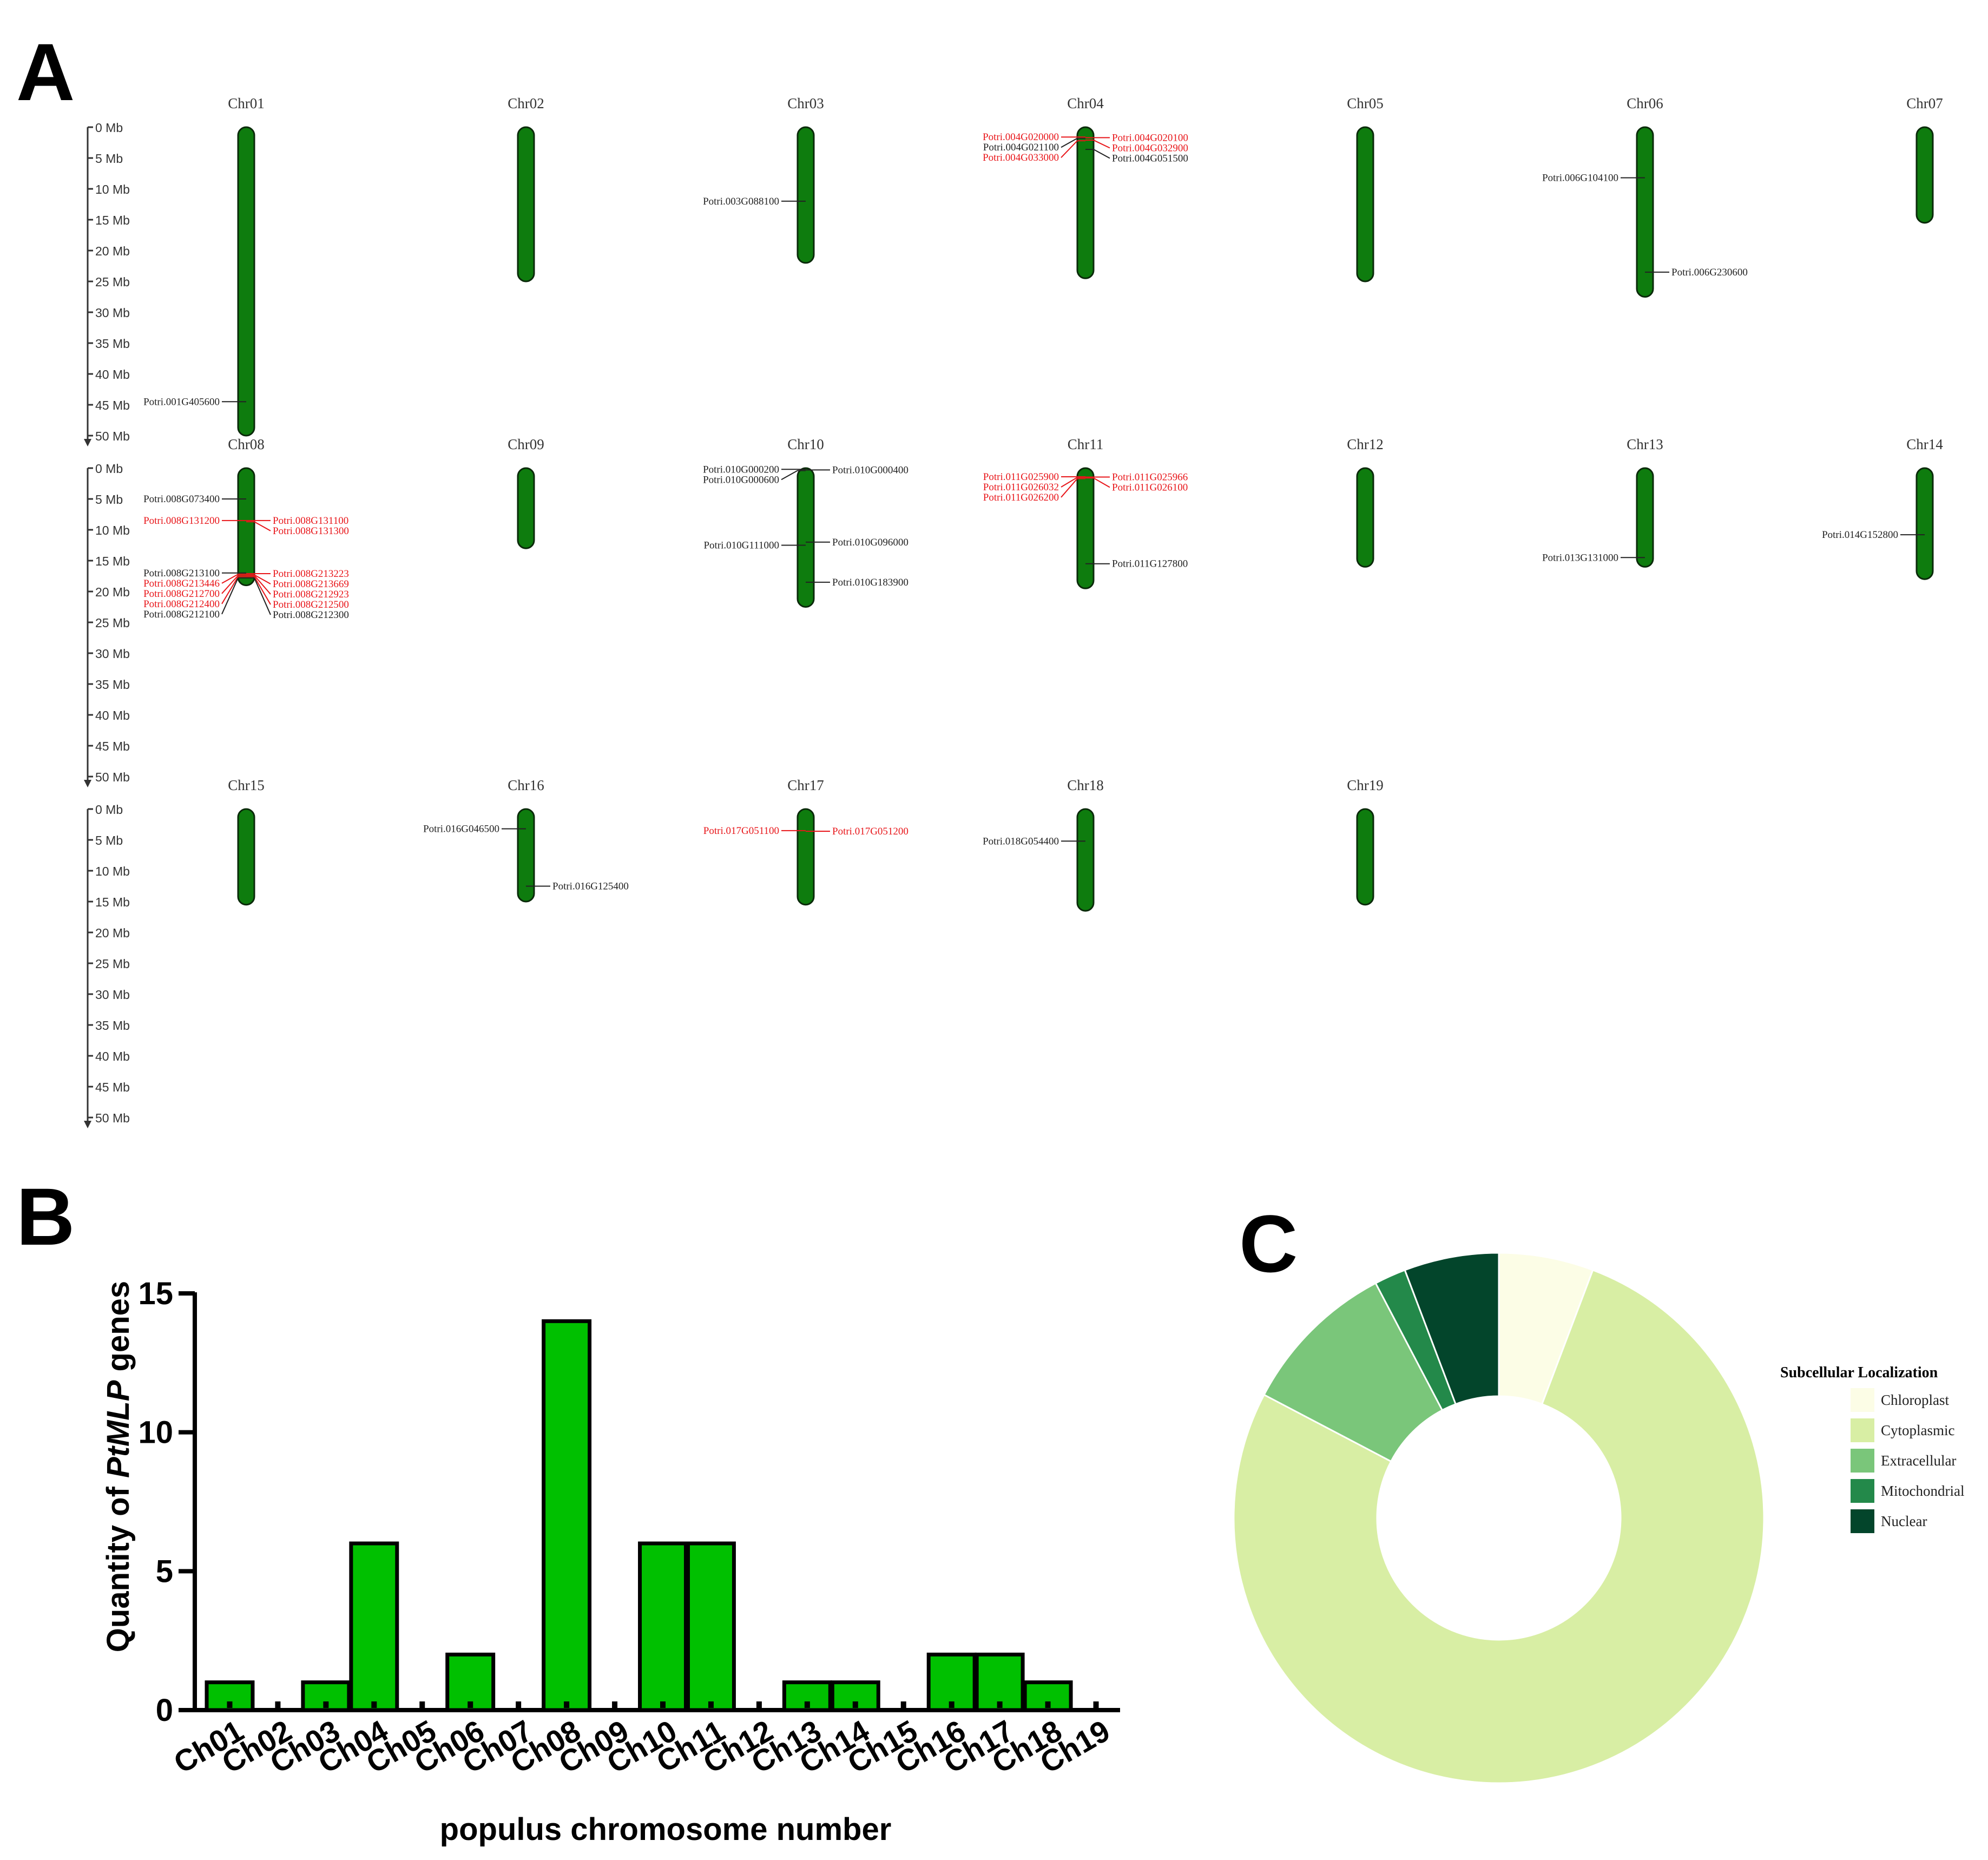 This screenshot has height=1860, width=1988. Describe the element at coordinates (1150, 488) in the screenshot. I see `gene-label: Potri.011G026100` at that location.